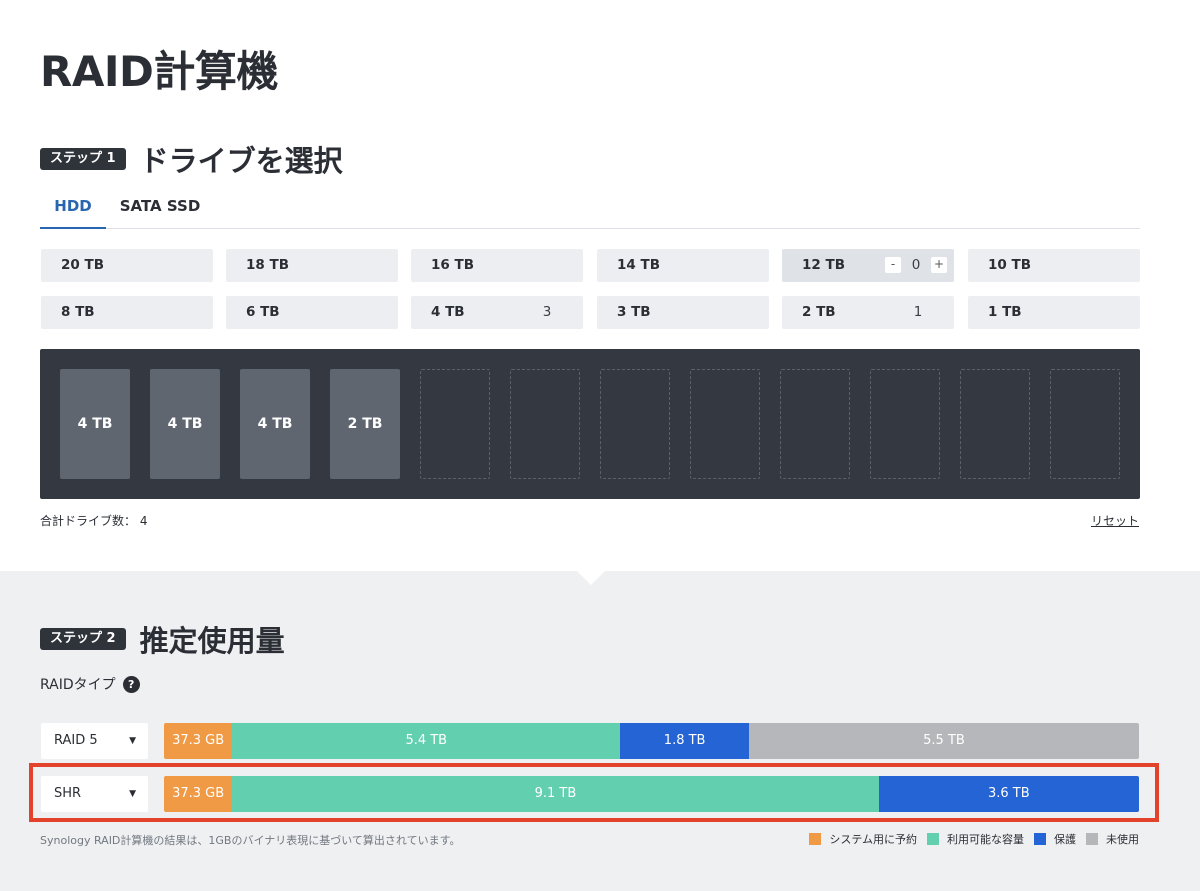 This screenshot has height=891, width=1200. Describe the element at coordinates (94, 794) in the screenshot. I see `raid-type-select: SHR ▼` at that location.